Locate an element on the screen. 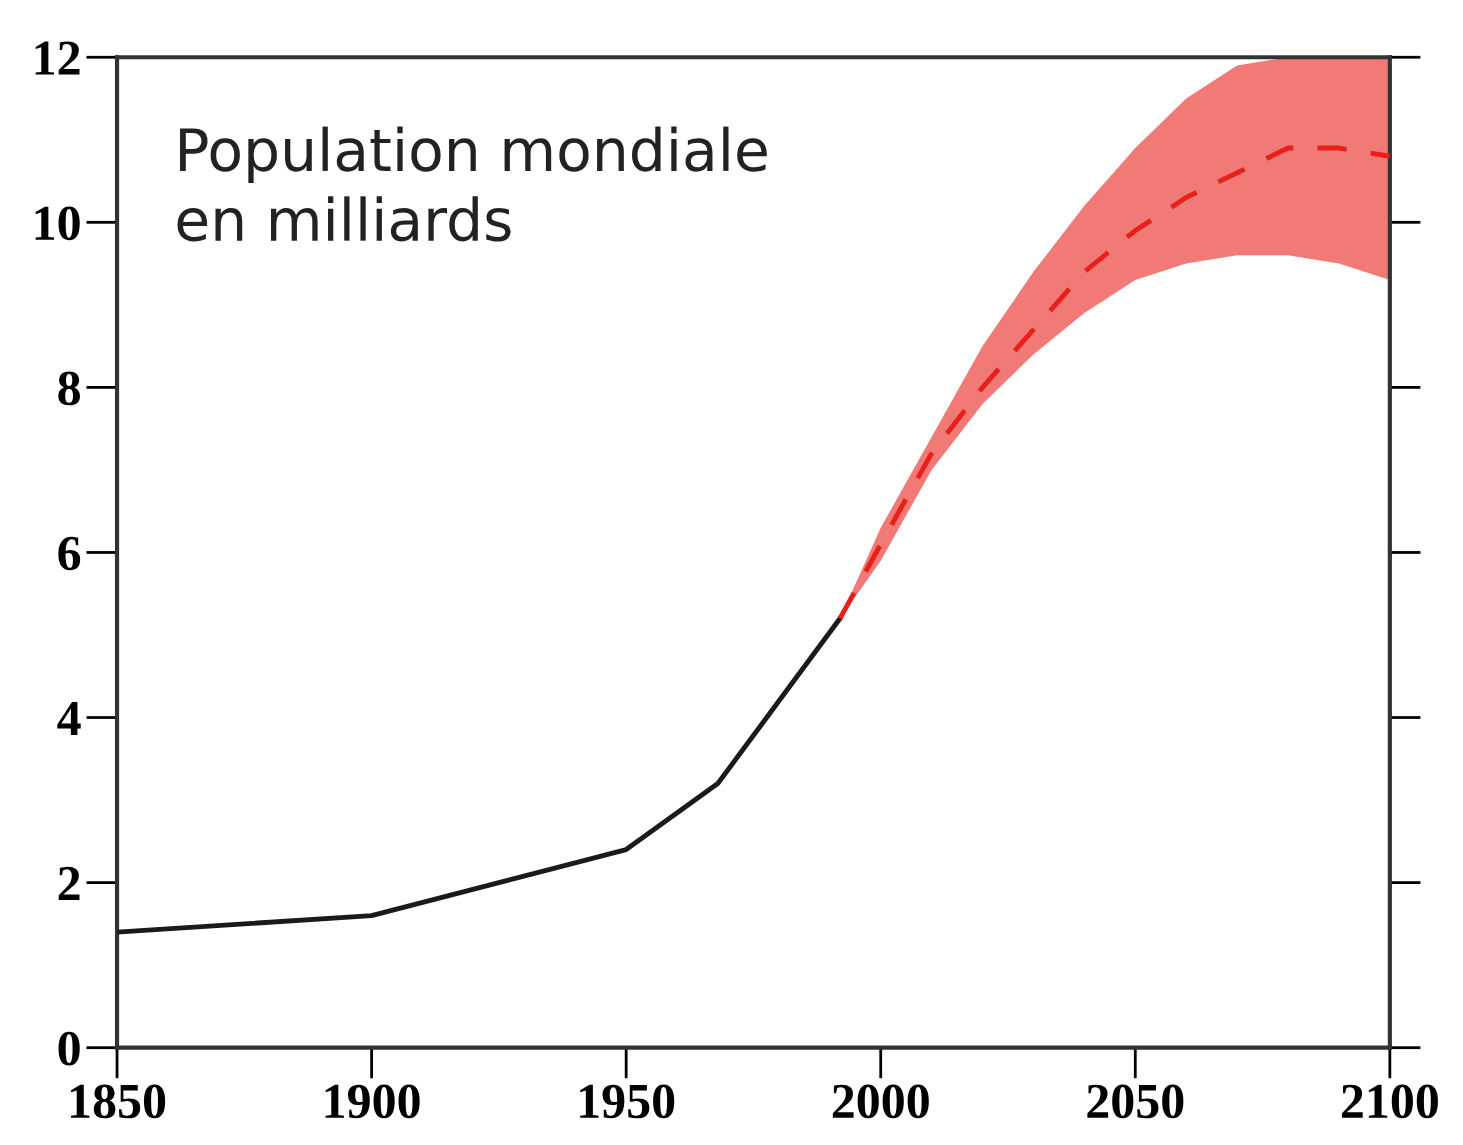  x-tick-label: 2100 is located at coordinates (1389, 1101).